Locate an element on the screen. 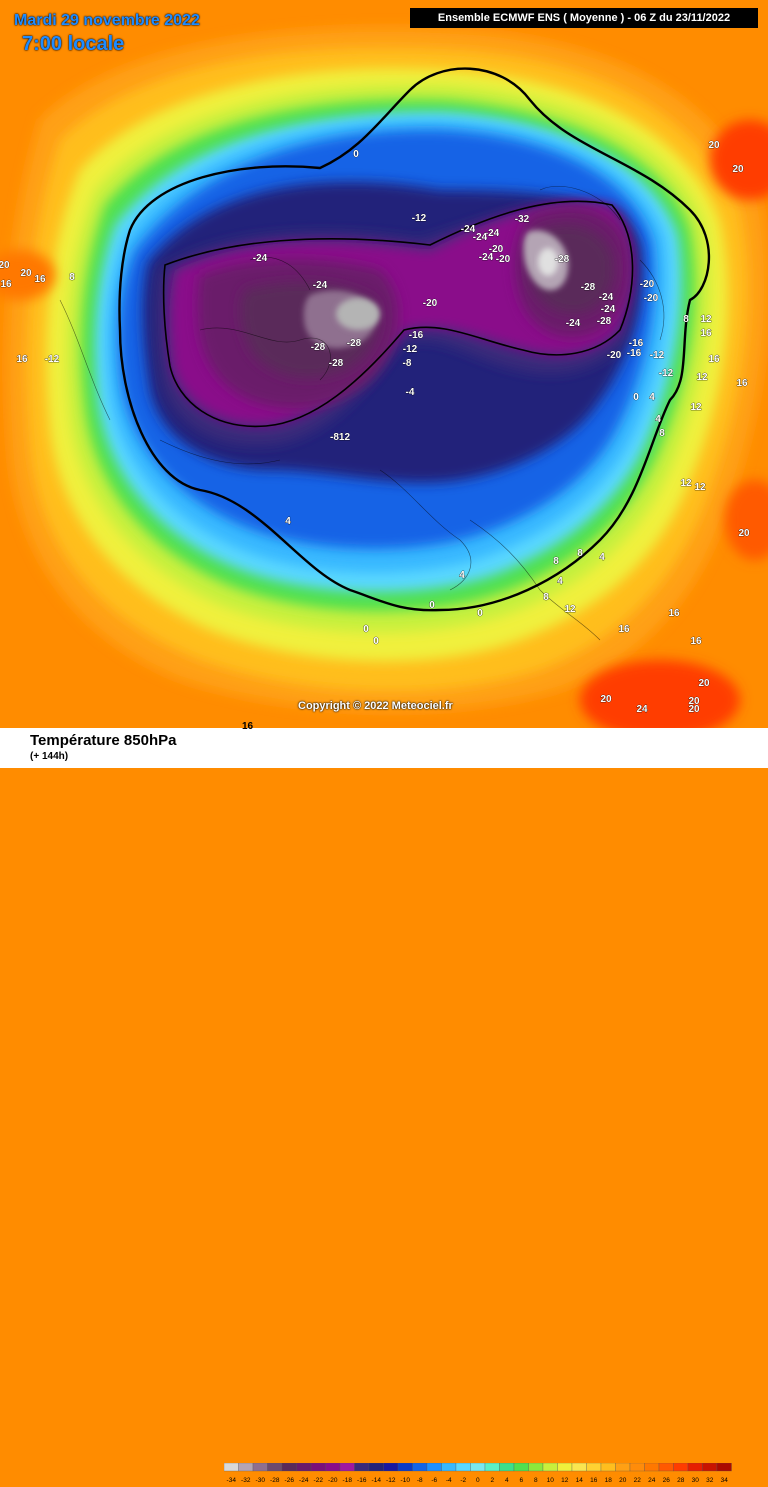 This screenshot has width=768, height=1487. legend-label: 2 is located at coordinates (492, 1480).